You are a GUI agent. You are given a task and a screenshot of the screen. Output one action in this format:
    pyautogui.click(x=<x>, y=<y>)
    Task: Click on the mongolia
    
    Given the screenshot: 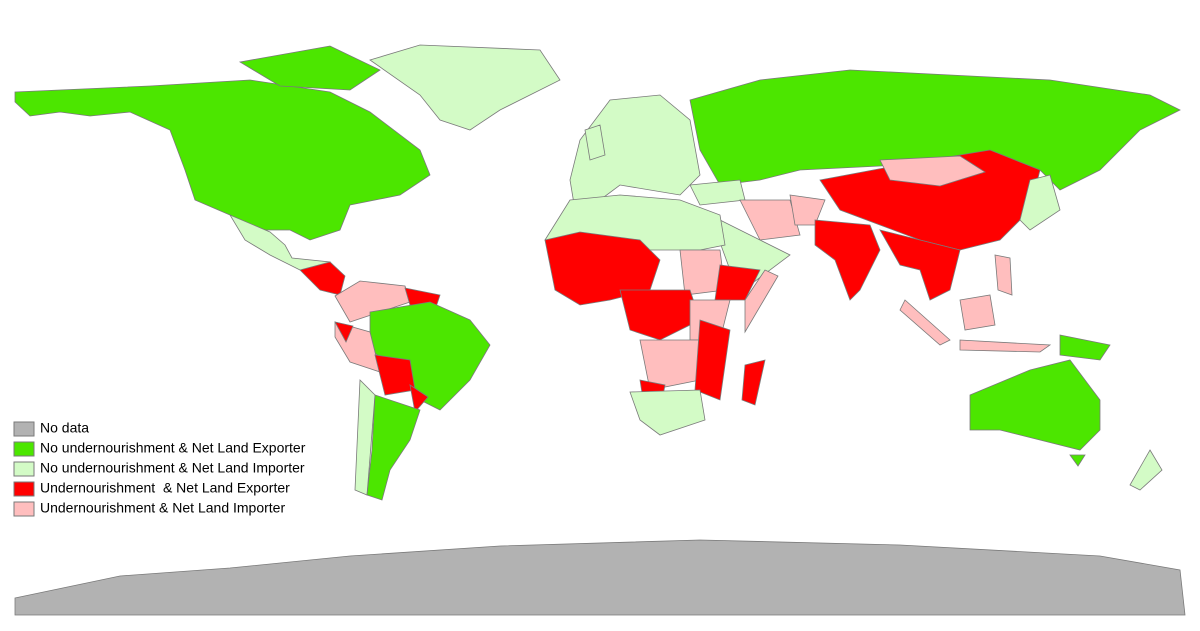 What is the action you would take?
    pyautogui.click(x=932, y=171)
    